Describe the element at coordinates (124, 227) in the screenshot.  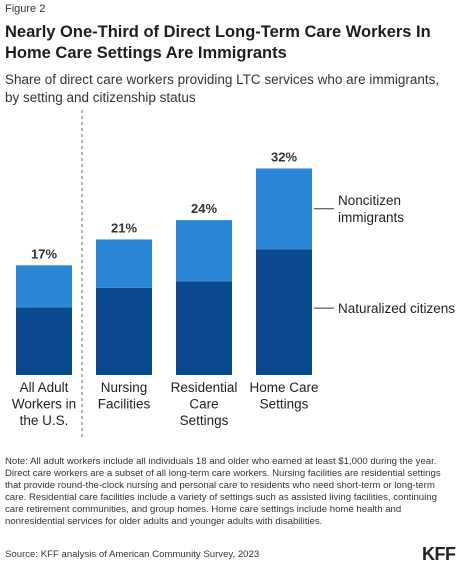
I see `data-label-total-1: 21%` at that location.